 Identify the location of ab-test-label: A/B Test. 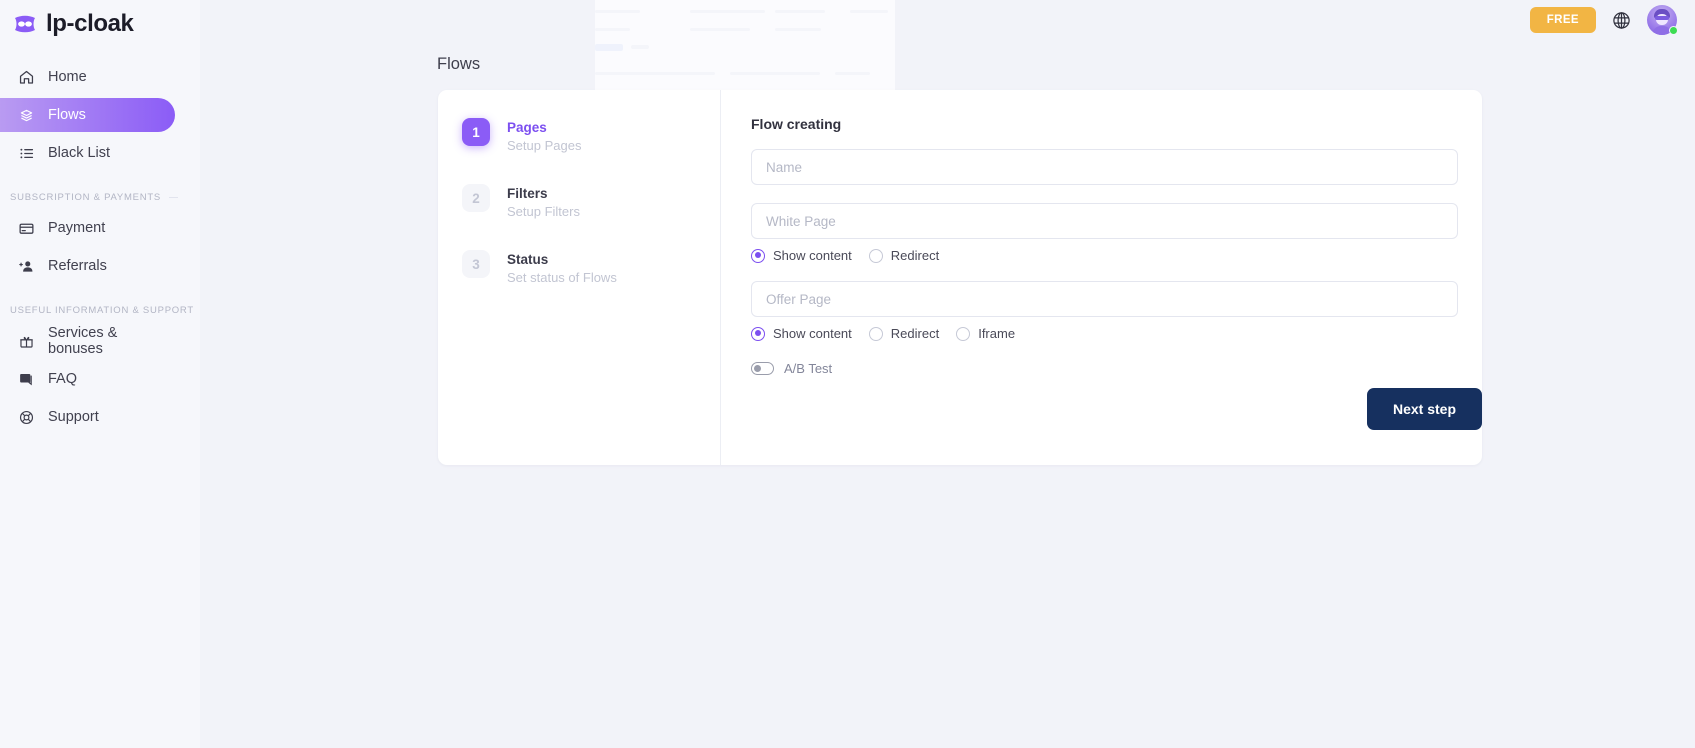
(808, 368).